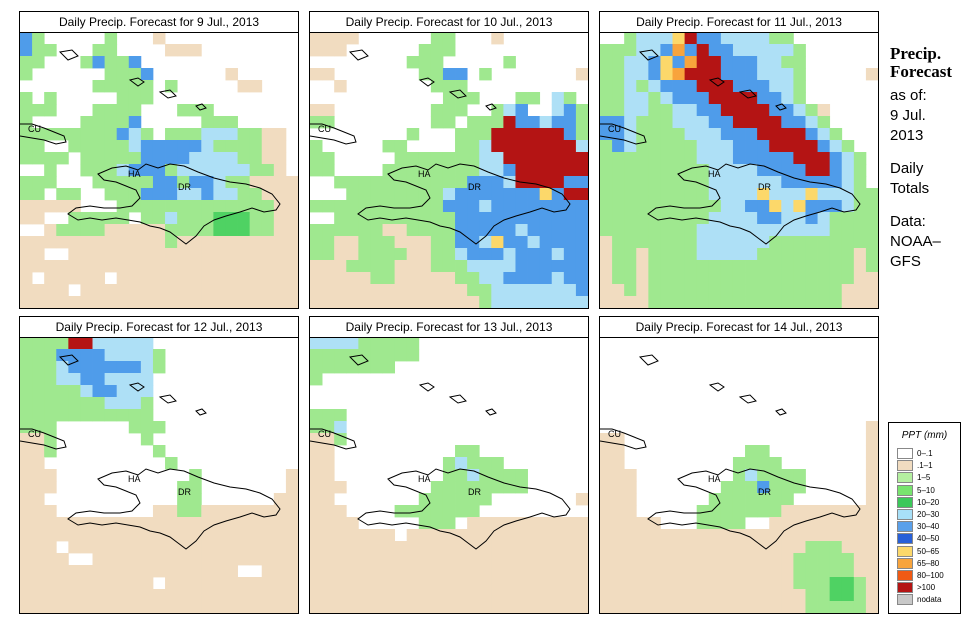 The width and height of the screenshot is (975, 635). Describe the element at coordinates (905, 563) in the screenshot. I see `legend-swatch` at that location.